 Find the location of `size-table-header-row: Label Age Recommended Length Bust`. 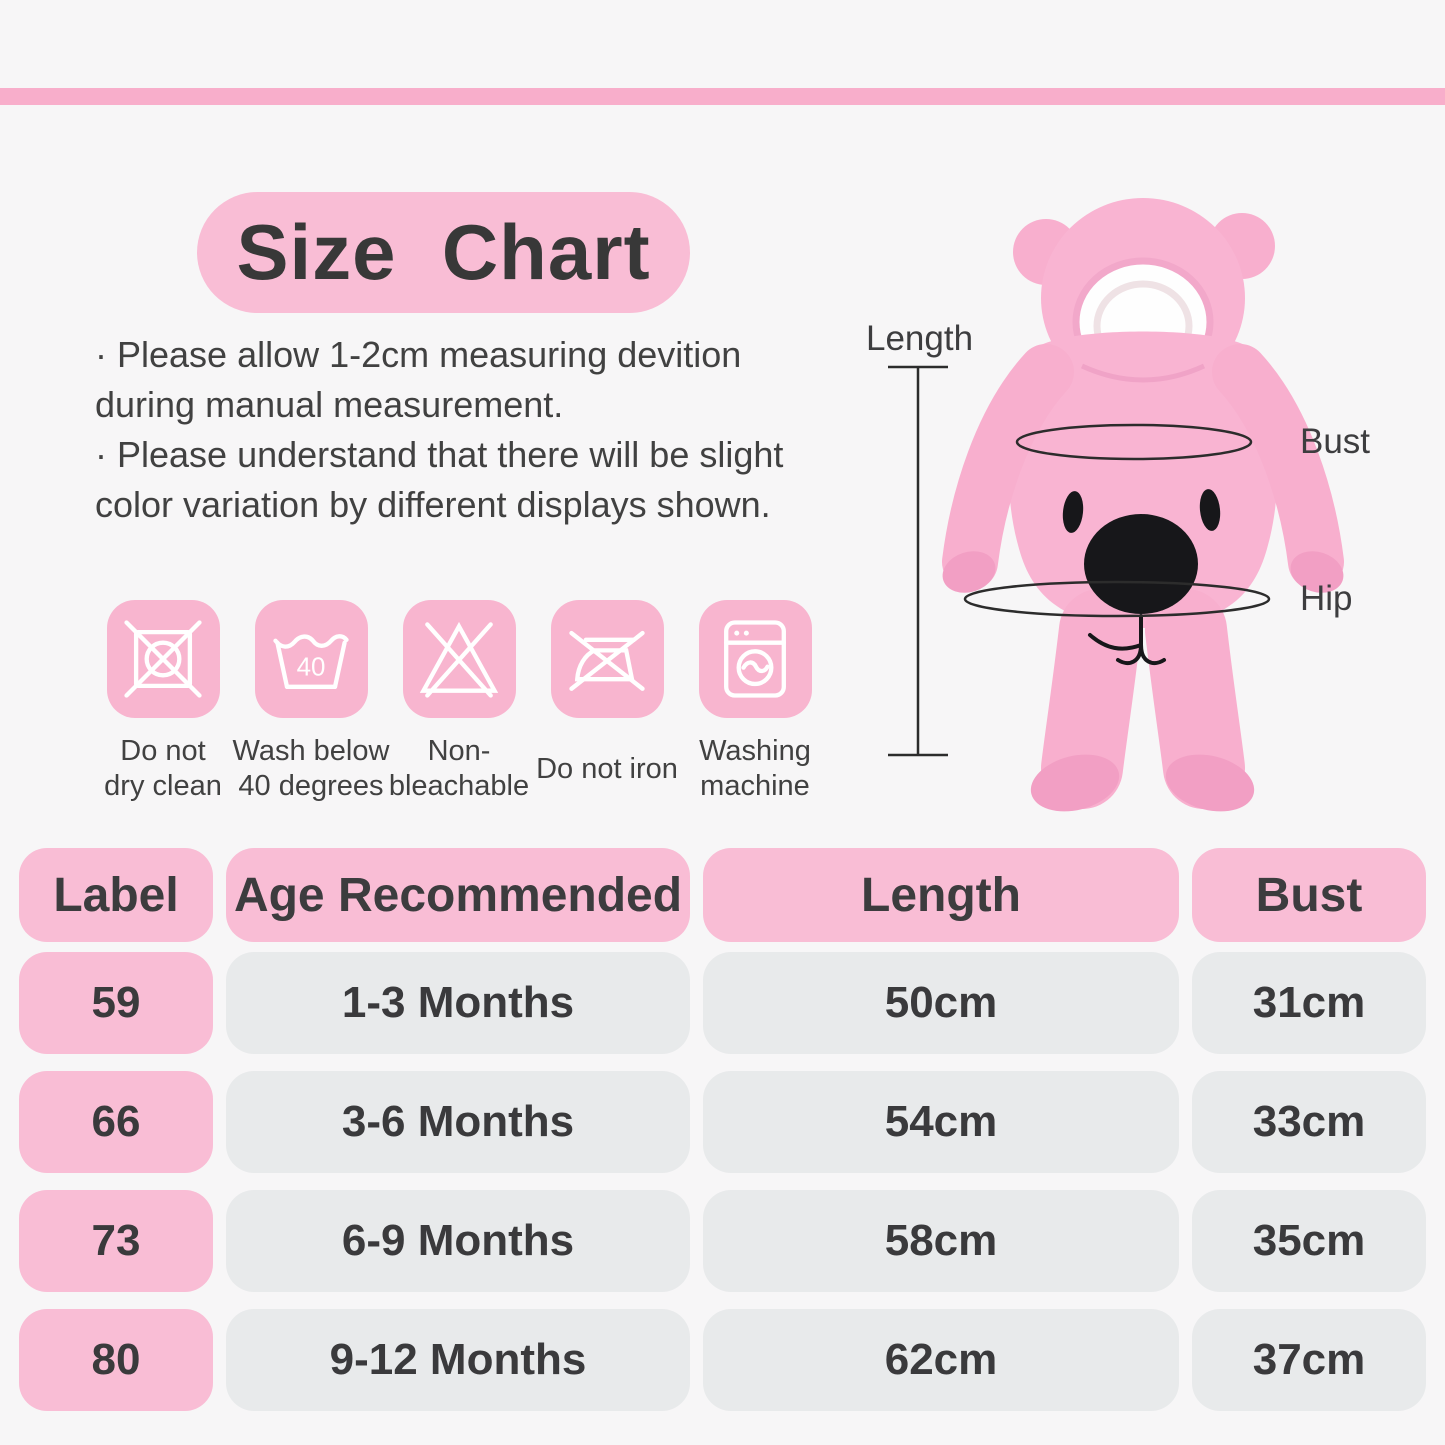

size-table-header-row: Label Age Recommended Length Bust is located at coordinates (722, 895).